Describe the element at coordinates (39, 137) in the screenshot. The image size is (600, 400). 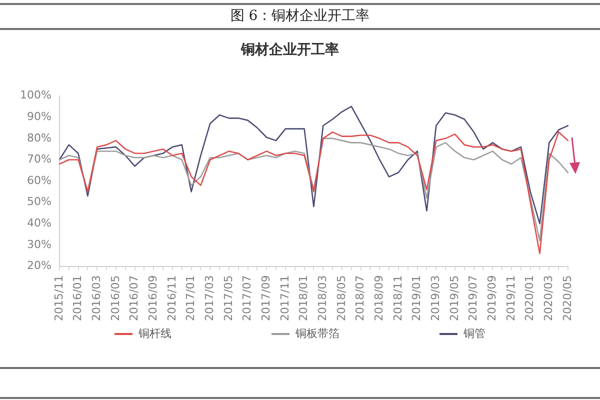
I see `y-tick-label: 80%` at that location.